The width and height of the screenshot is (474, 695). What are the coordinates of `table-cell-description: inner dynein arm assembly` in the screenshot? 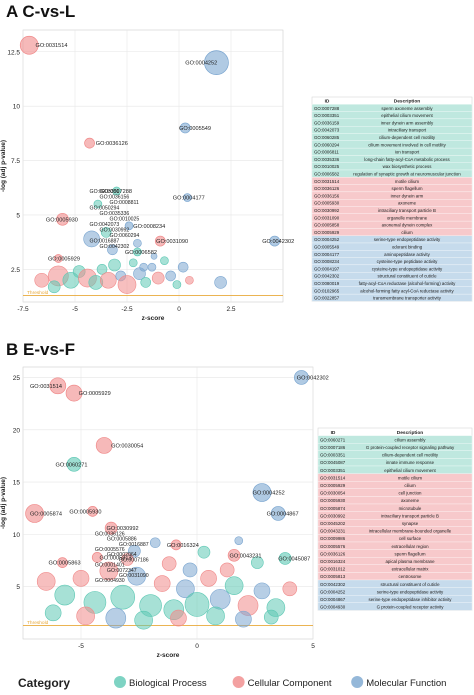 It's located at (407, 122).